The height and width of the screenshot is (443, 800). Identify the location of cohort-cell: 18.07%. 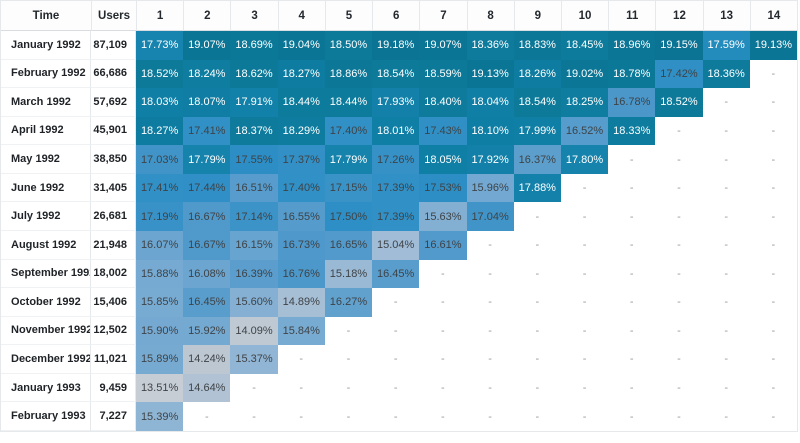
(207, 102).